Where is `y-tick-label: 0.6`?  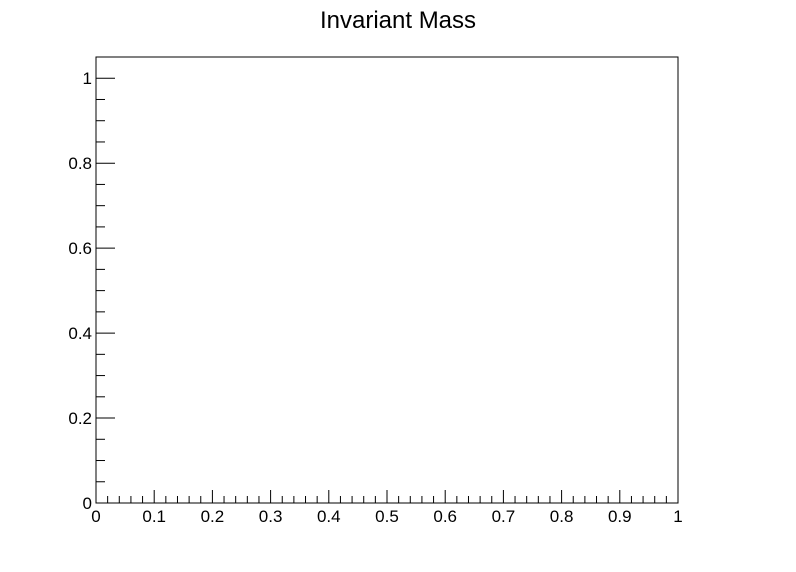
y-tick-label: 0.6 is located at coordinates (80, 248).